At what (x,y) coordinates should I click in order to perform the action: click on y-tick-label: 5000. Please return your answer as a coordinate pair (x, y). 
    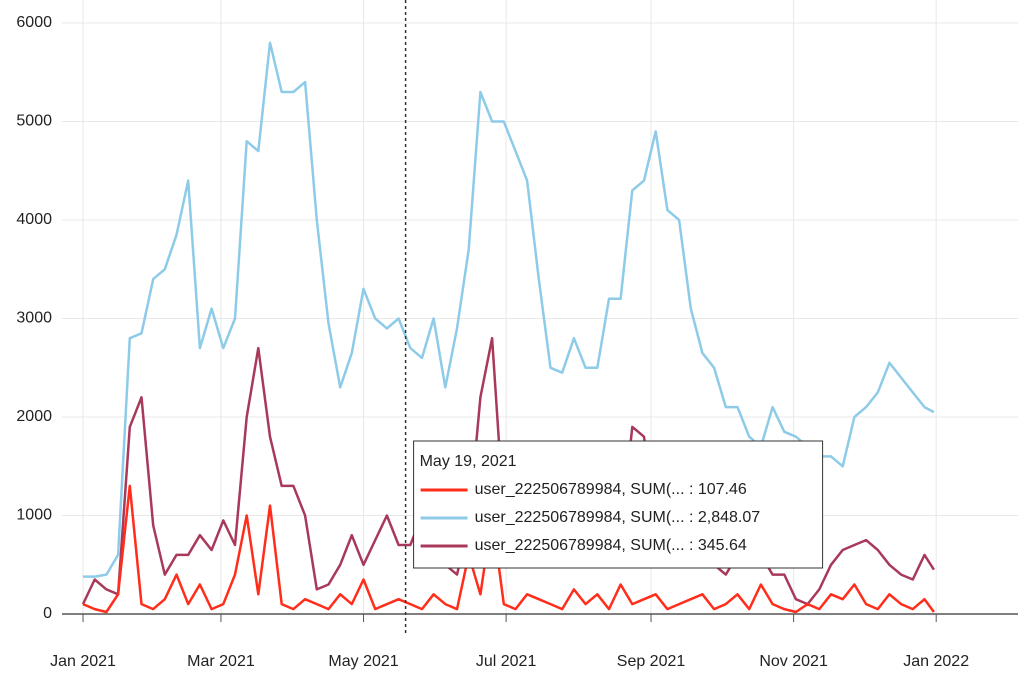
    Looking at the image, I should click on (34, 121).